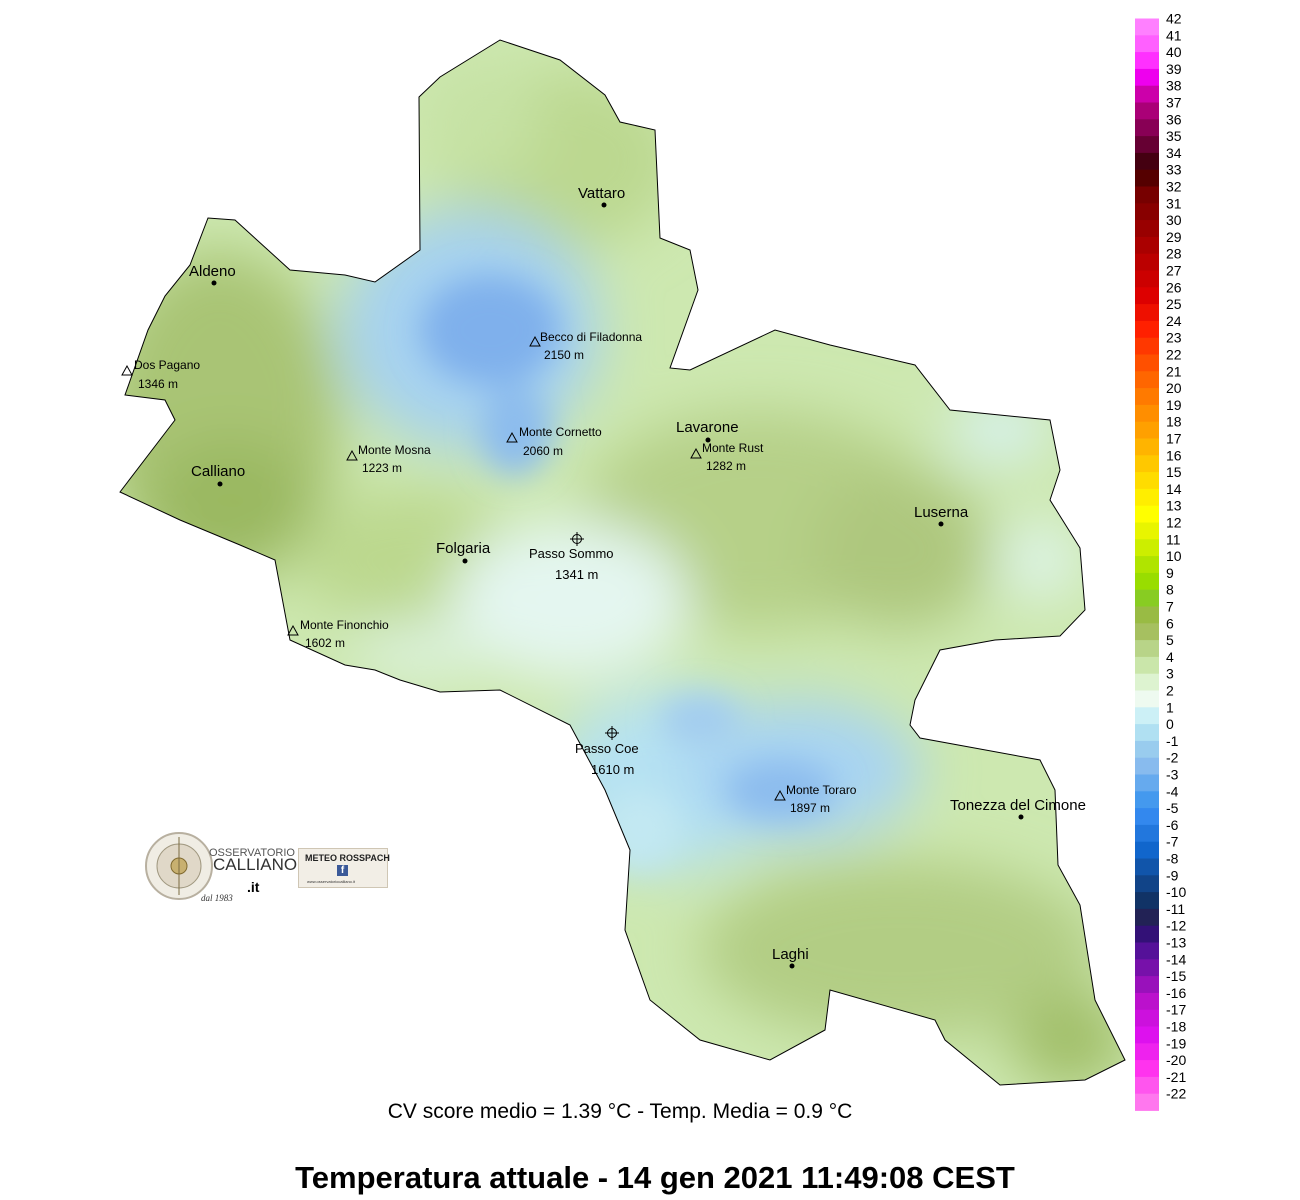  Describe the element at coordinates (1174, 523) in the screenshot. I see `scale-tick-label: 12` at that location.